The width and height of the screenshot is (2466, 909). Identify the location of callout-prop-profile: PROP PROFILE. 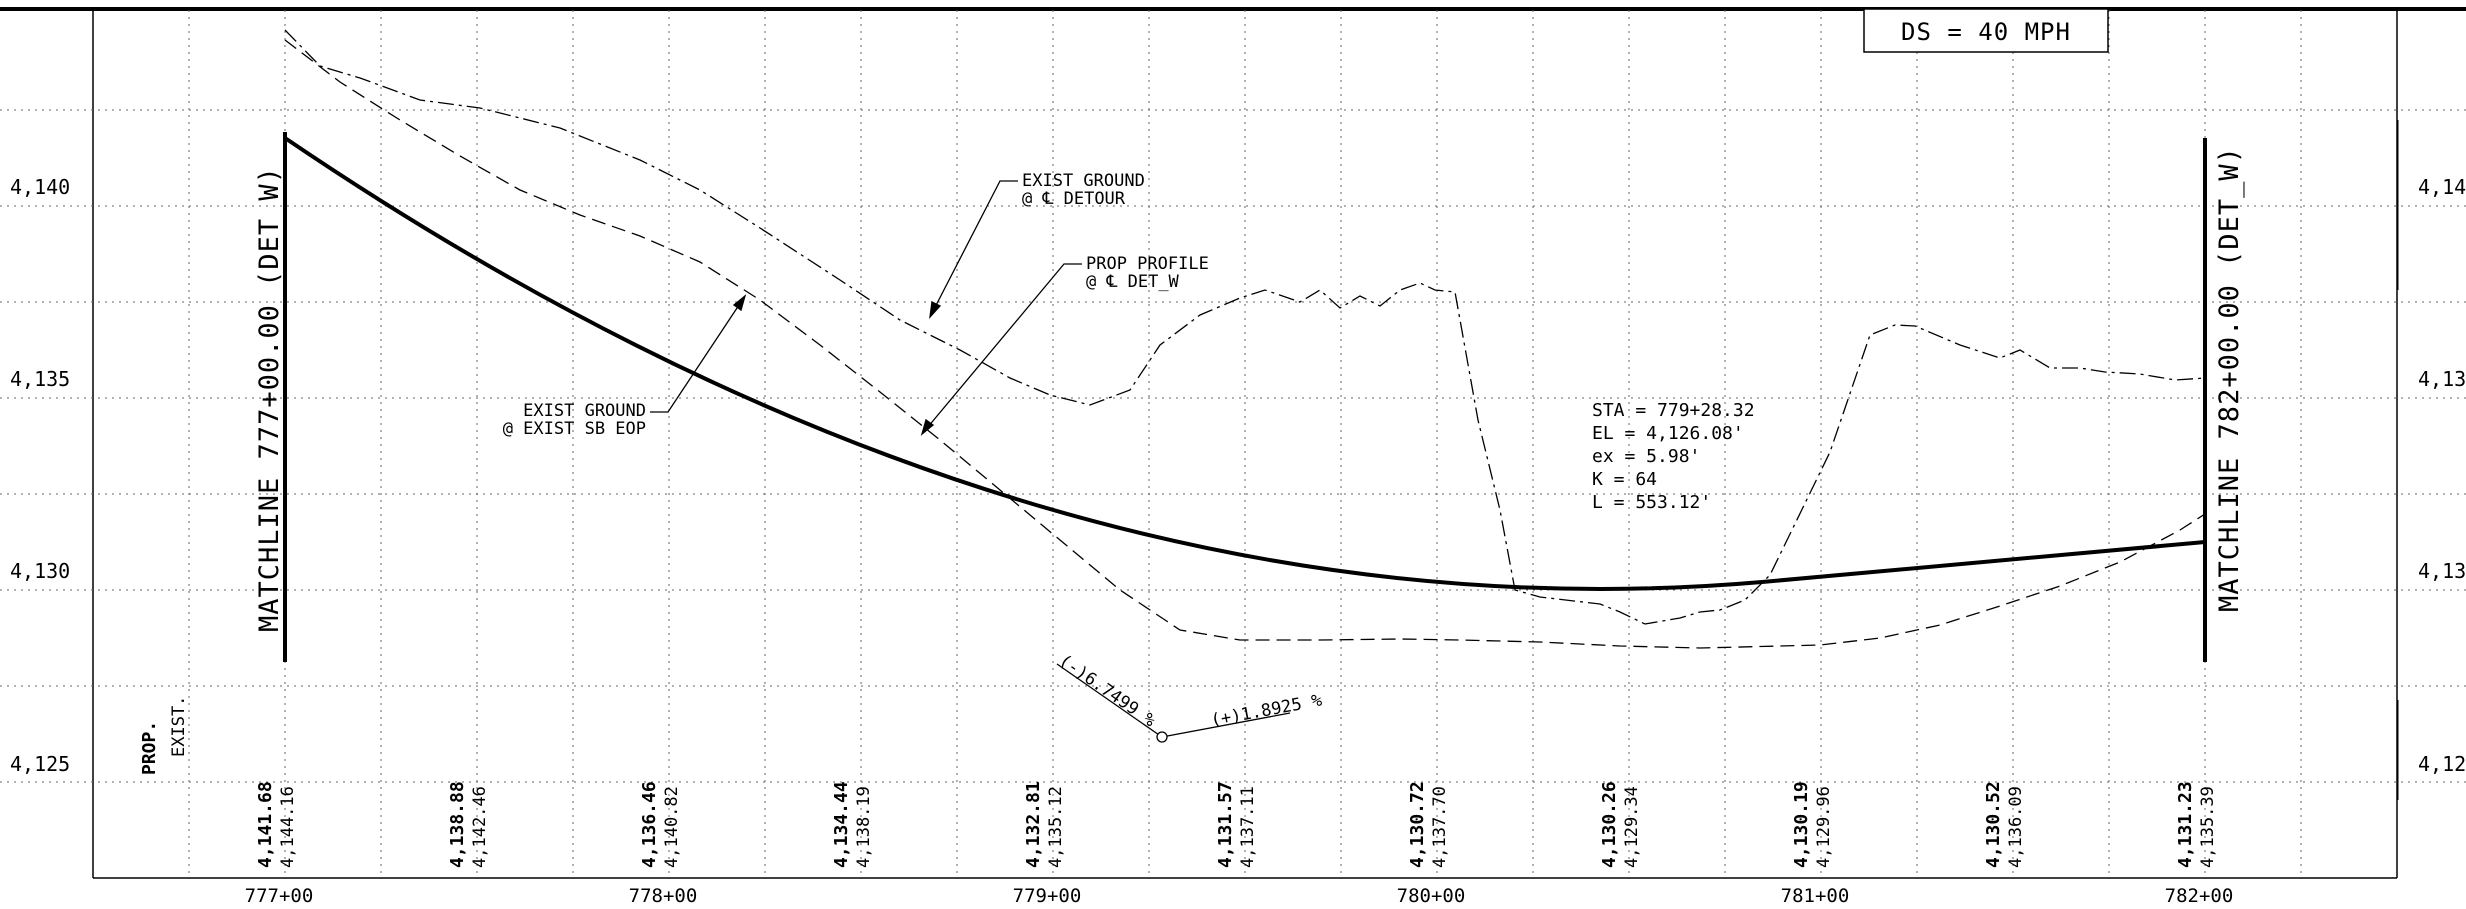
(1147, 264).